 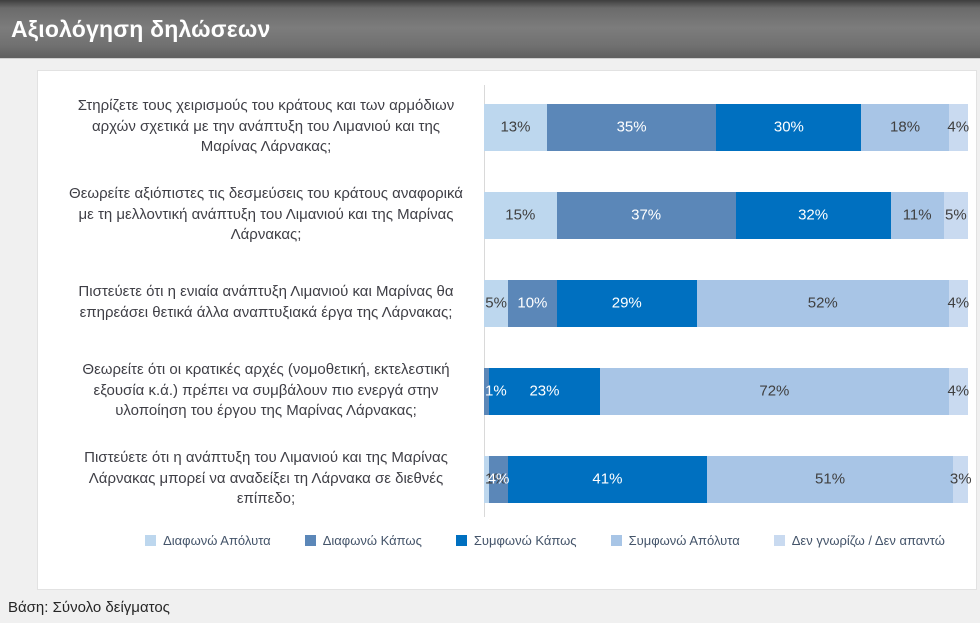 I want to click on bar-segment: 15%, so click(x=520, y=215).